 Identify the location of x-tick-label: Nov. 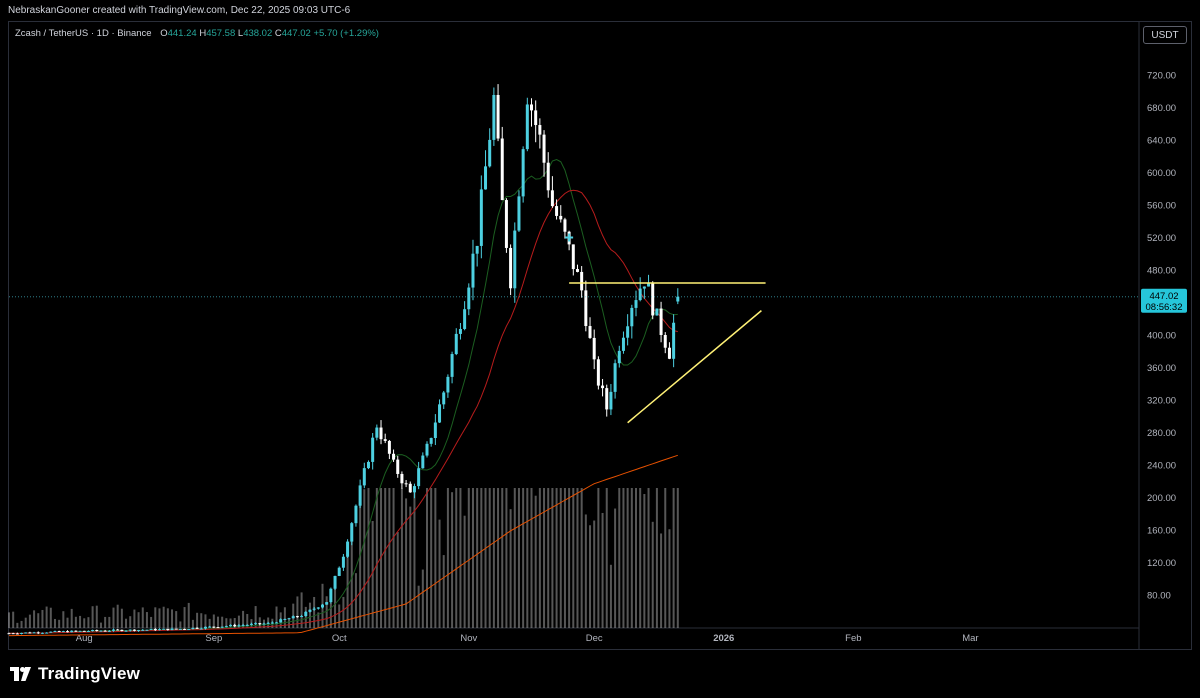
(468, 638).